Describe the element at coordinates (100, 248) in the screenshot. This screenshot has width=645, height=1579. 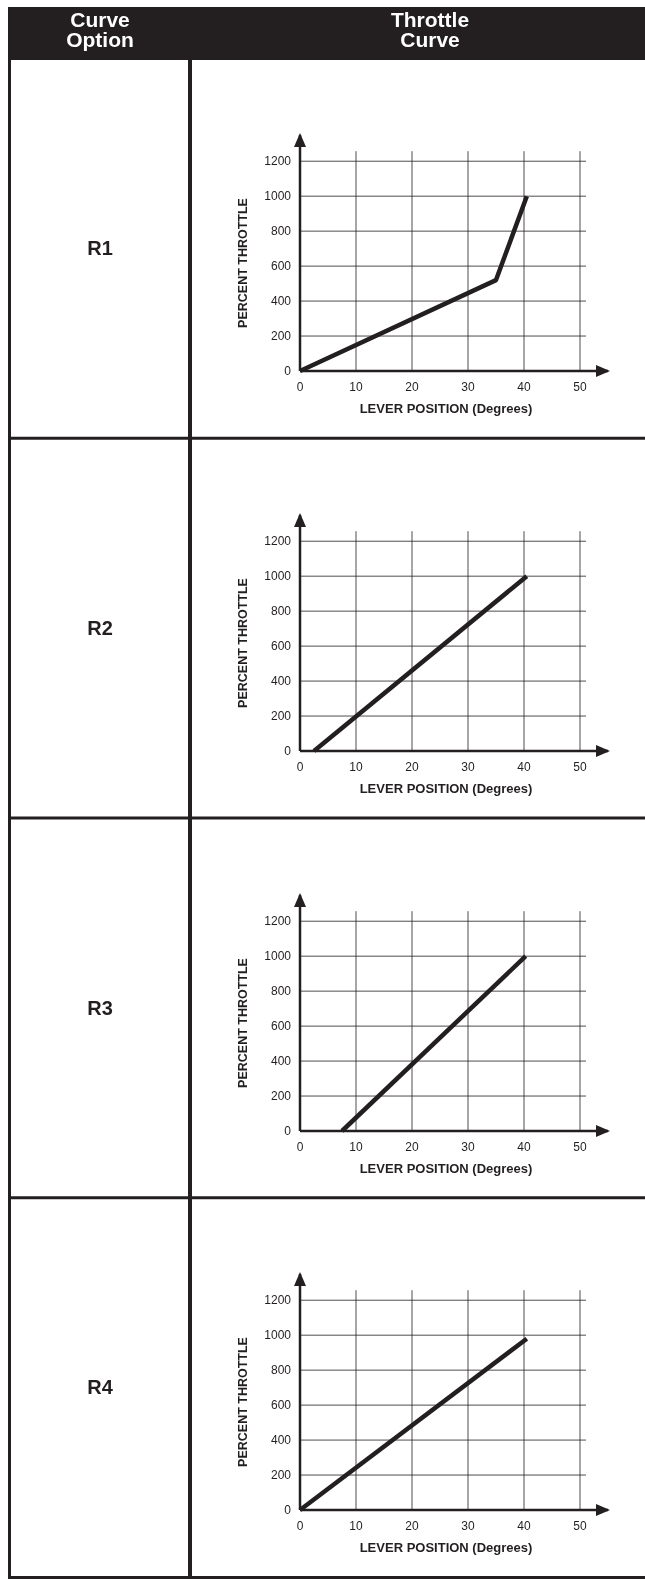
I see `text: R1` at that location.